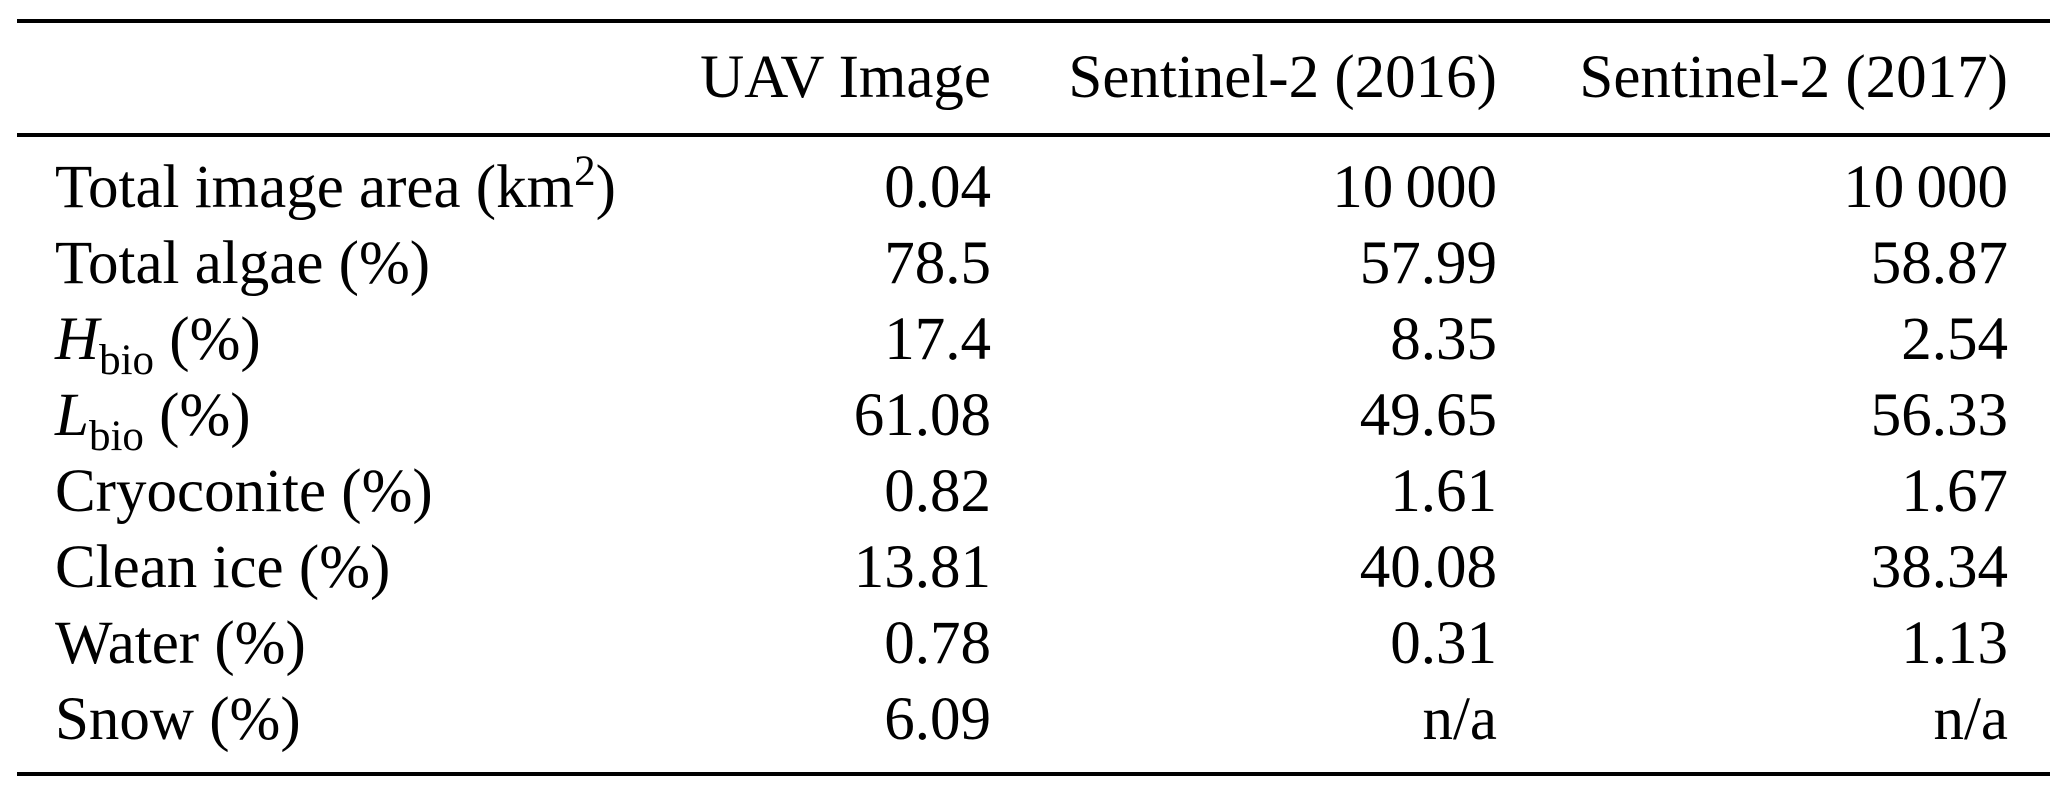 This screenshot has width=2067, height=795. Describe the element at coordinates (937, 339) in the screenshot. I see `value-cell-uav: 17.4` at that location.